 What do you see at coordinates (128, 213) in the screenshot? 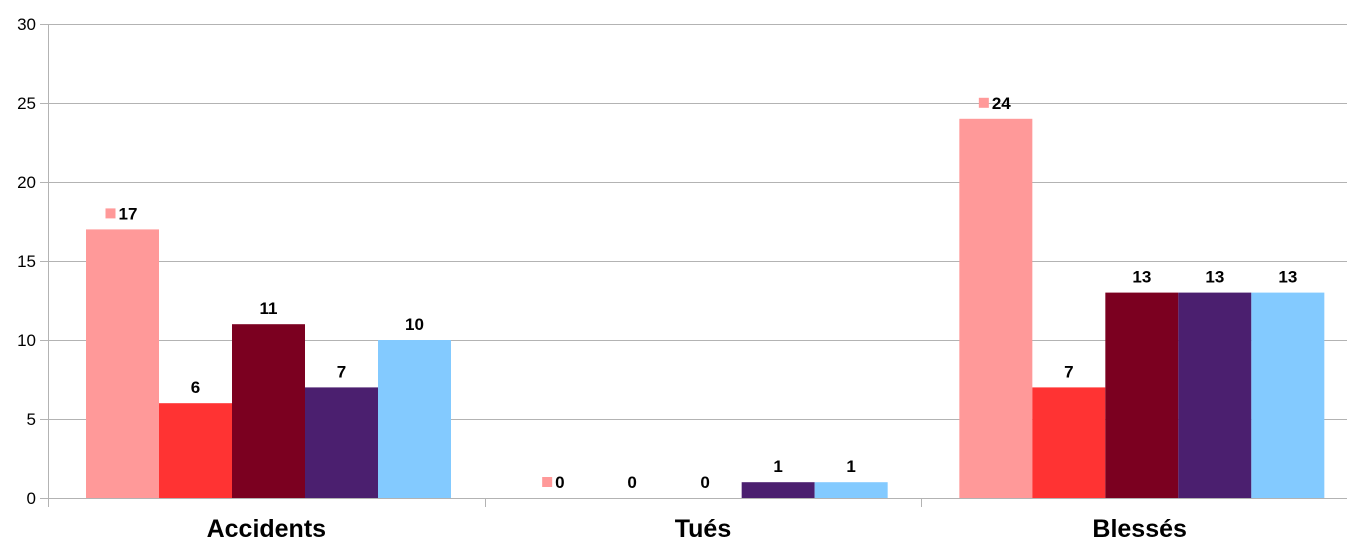
I see `data-label: 17` at bounding box center [128, 213].